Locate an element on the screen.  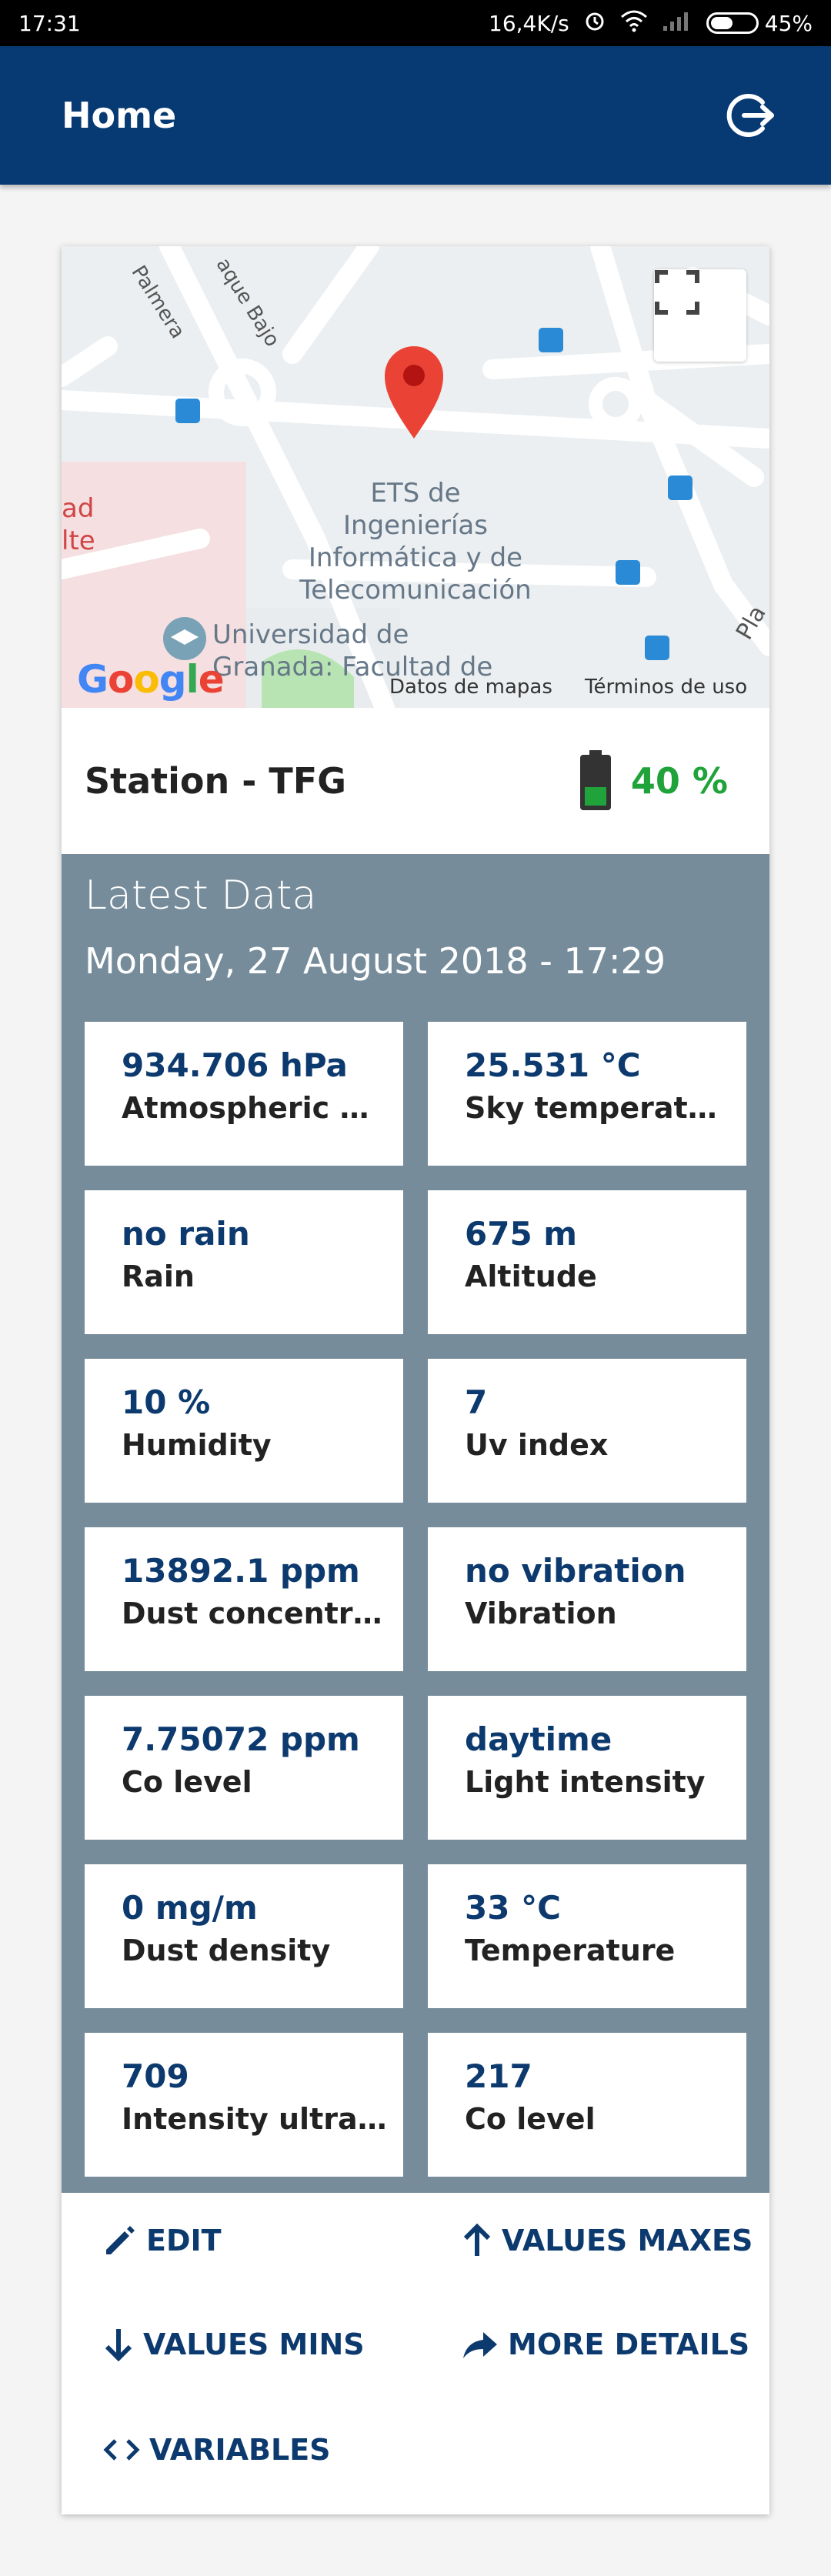
tile-label: Altitude is located at coordinates (531, 1276).